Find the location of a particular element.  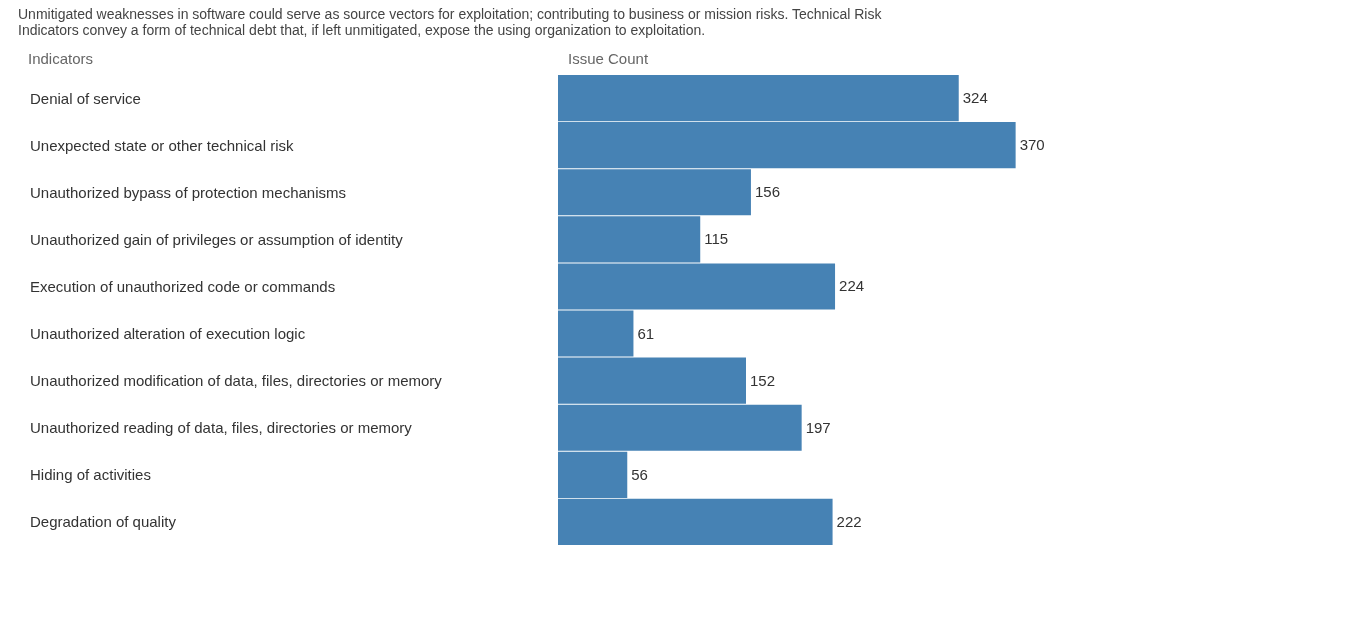

y-tick-label: Unauthorized gain of privileges or assumption of identity is located at coordinates (217, 239).